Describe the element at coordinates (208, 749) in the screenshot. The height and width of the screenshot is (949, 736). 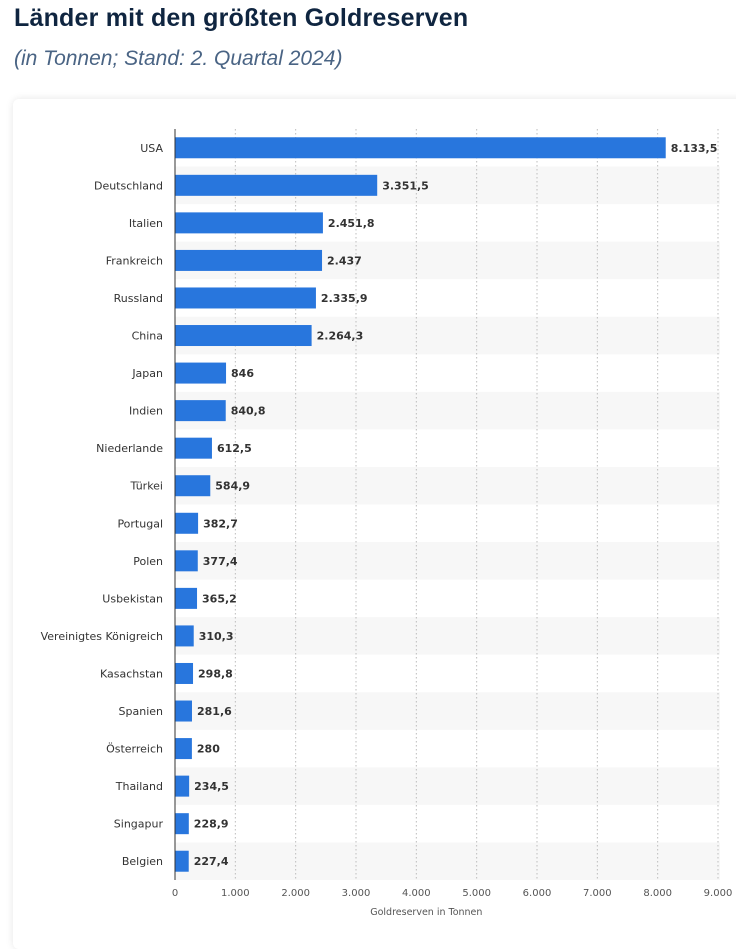
I see `value-label: 280` at that location.